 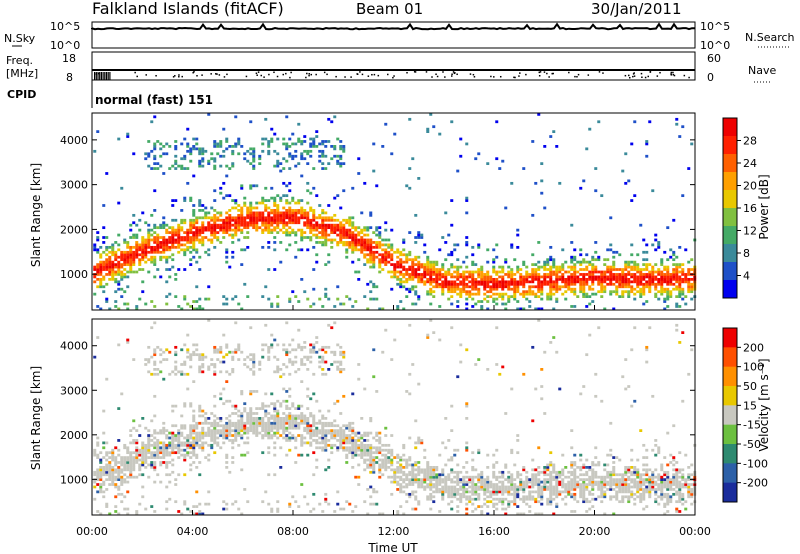 What do you see at coordinates (69, 58) in the screenshot?
I see `freq-tick-top: 18` at bounding box center [69, 58].